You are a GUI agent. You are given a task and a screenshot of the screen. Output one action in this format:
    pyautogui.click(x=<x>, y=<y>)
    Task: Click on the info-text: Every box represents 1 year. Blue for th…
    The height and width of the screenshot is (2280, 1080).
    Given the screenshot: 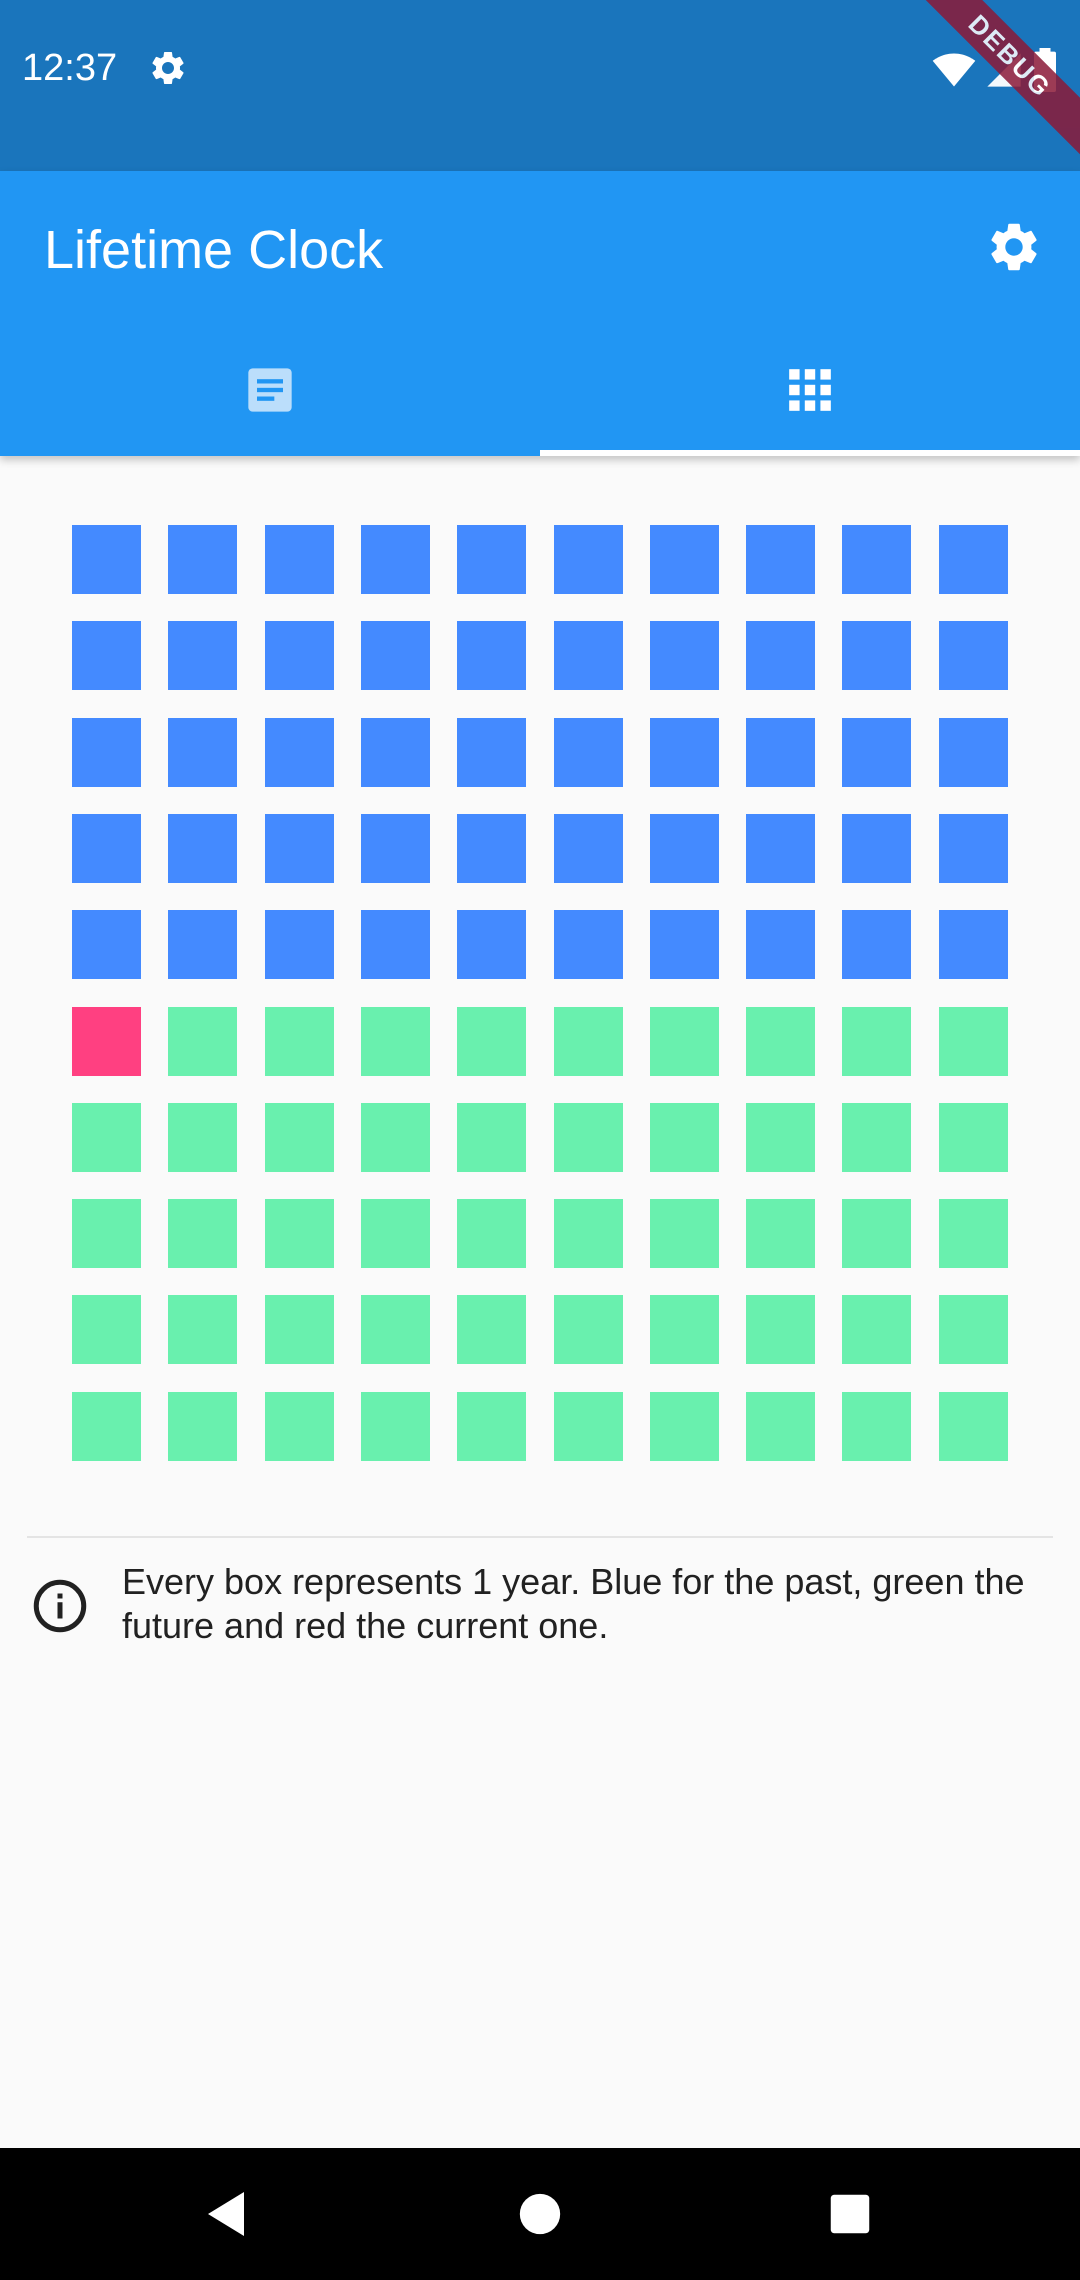 What is the action you would take?
    pyautogui.click(x=573, y=1603)
    